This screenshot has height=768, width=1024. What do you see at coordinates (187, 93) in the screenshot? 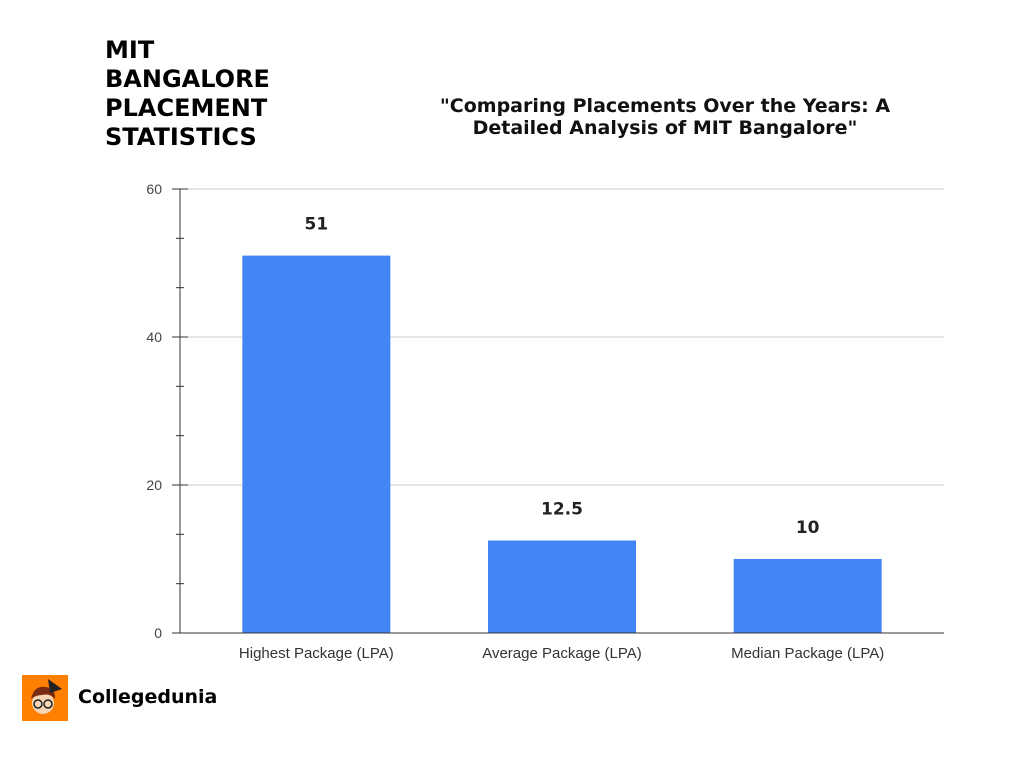
I see `page-title: MIT BANGALORE PLACEMENT STATISTICS` at bounding box center [187, 93].